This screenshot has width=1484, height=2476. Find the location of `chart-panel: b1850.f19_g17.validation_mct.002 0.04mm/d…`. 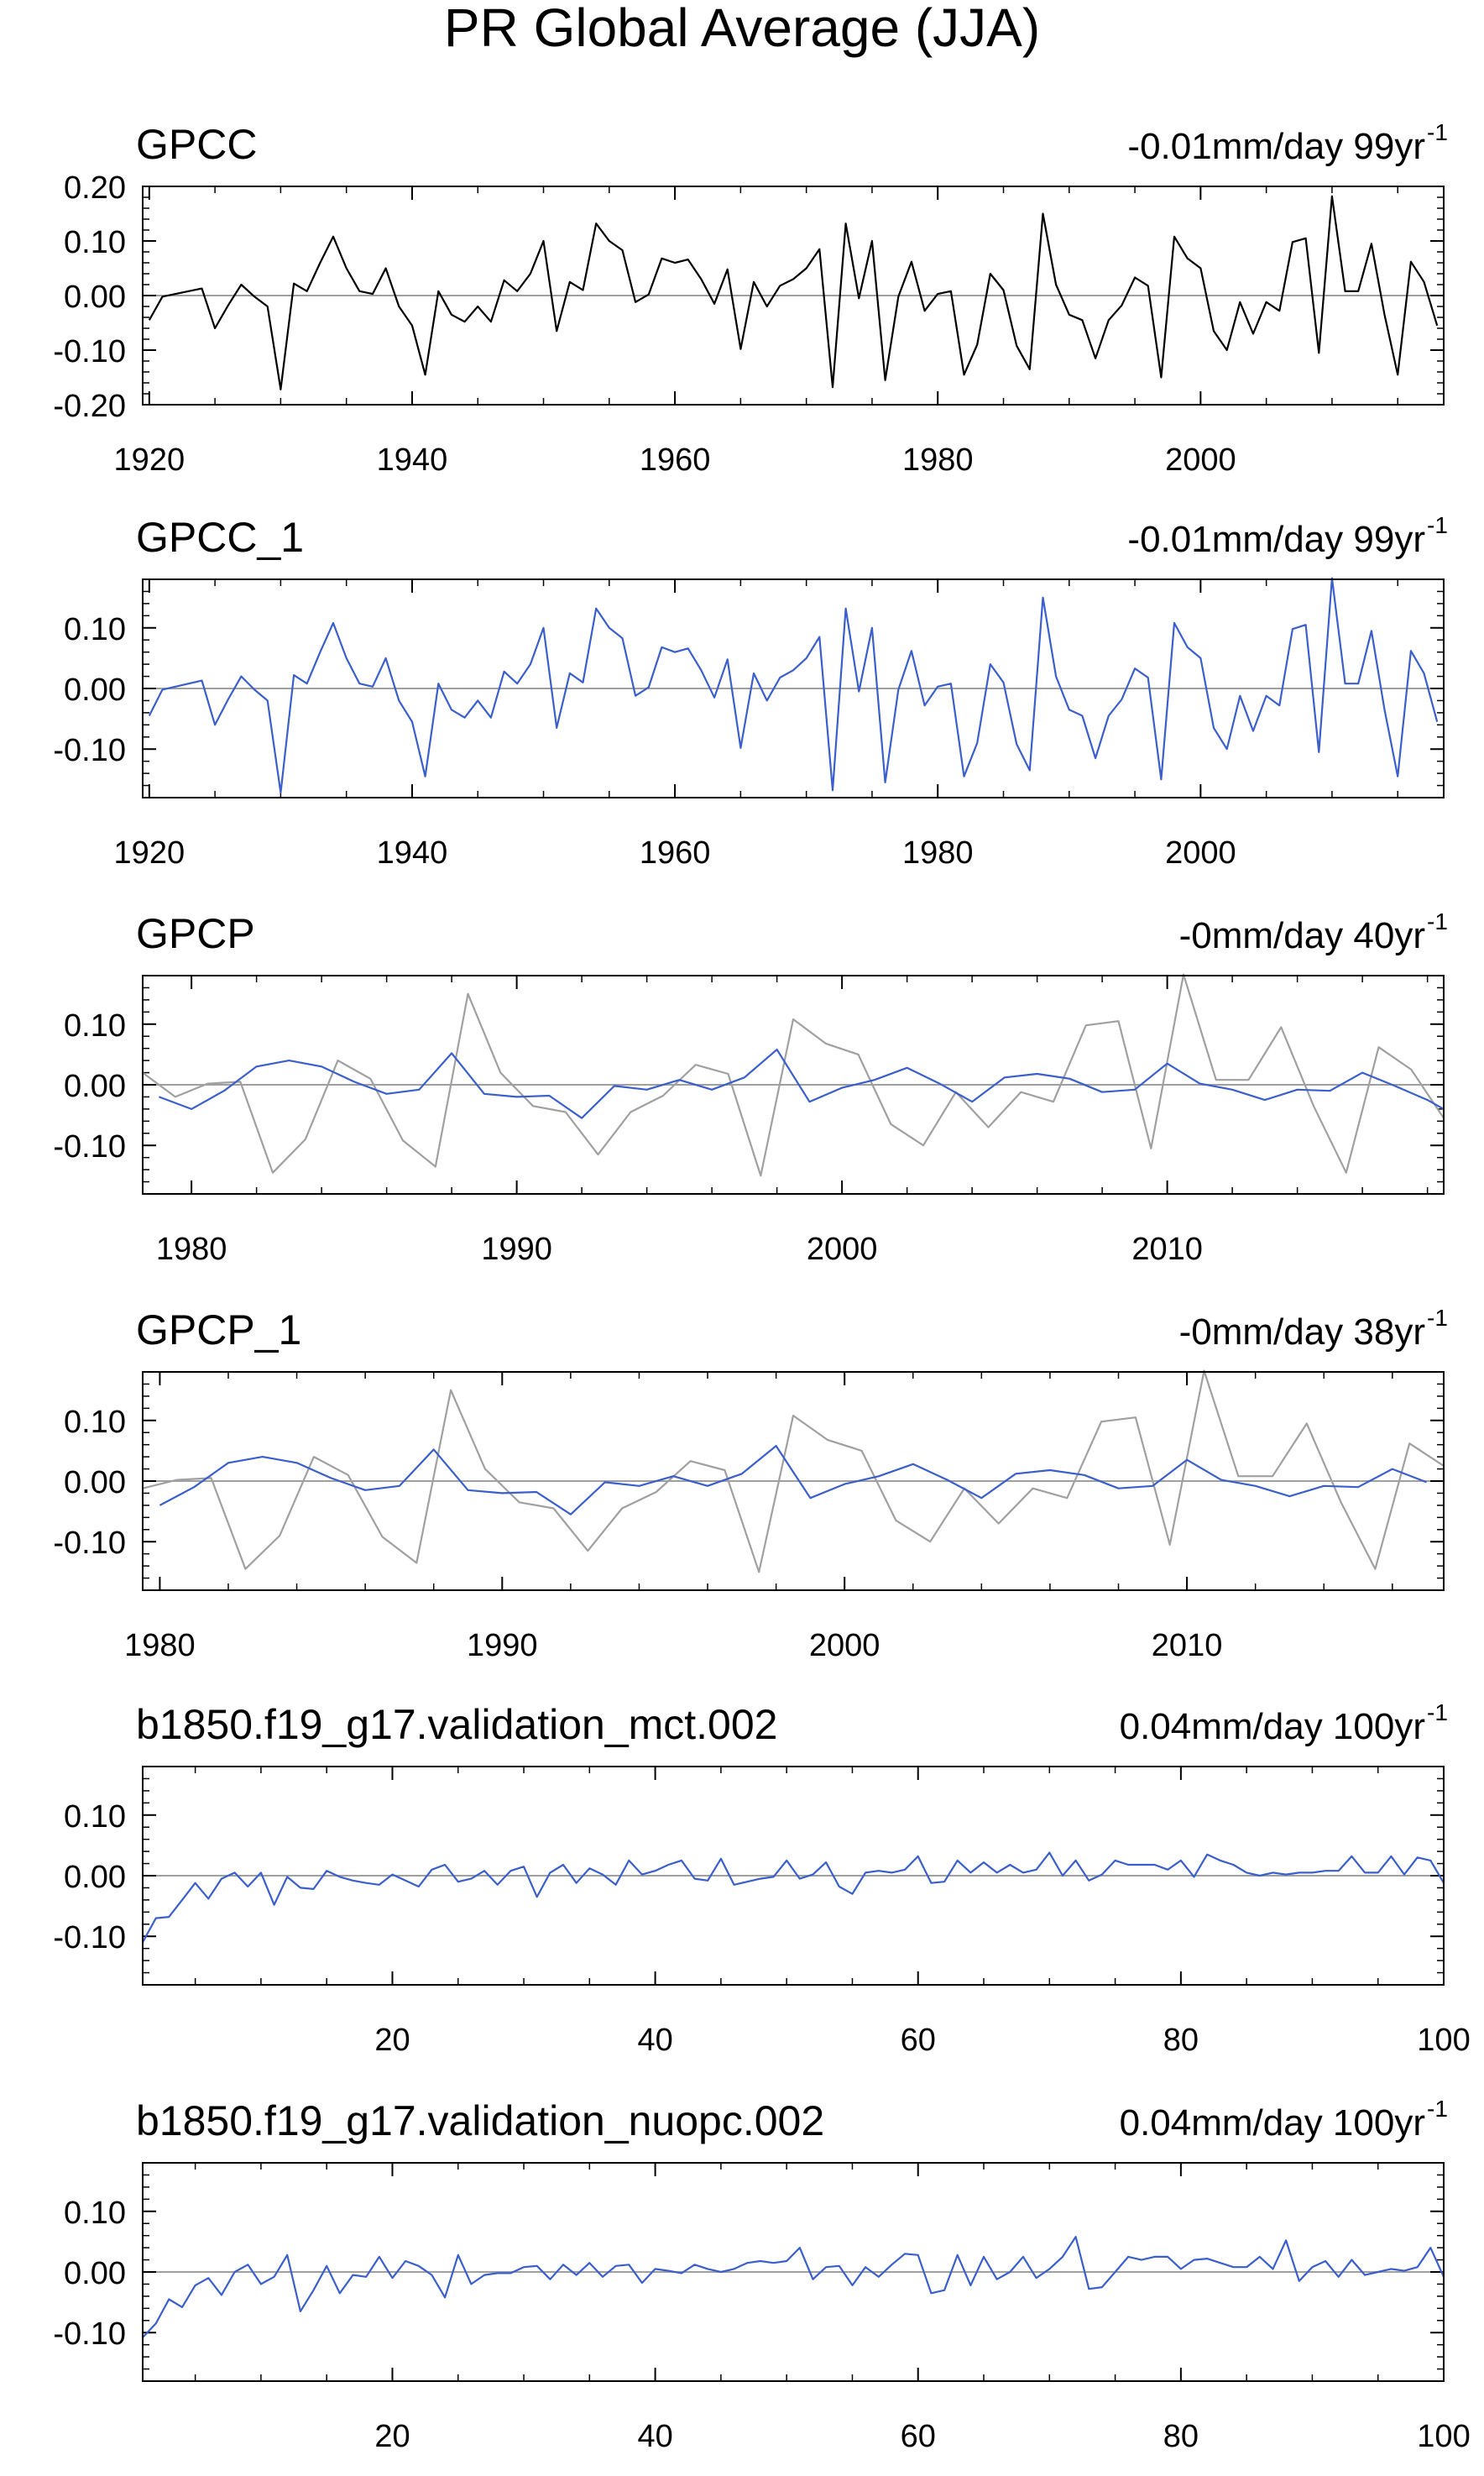

chart-panel: b1850.f19_g17.validation_mct.002 0.04mm/d… is located at coordinates (761, 1878).